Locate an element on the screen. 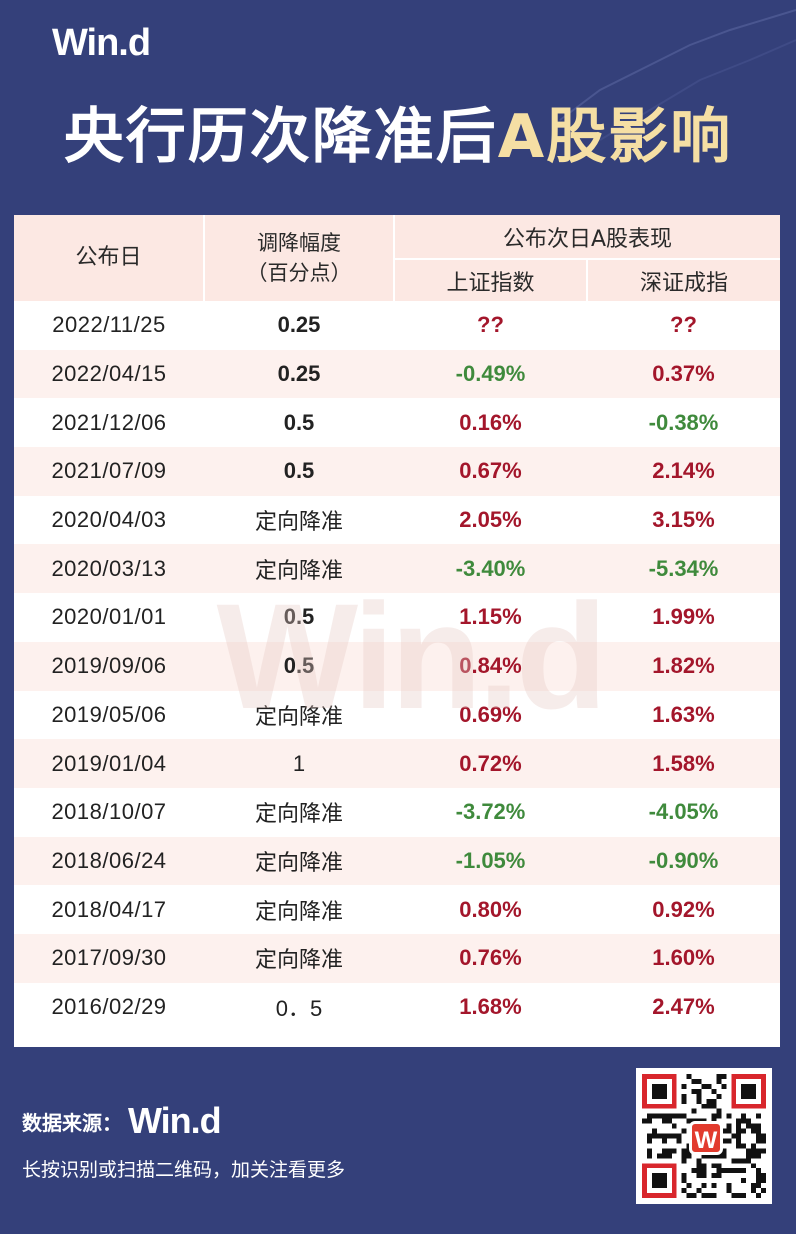  qr-pattern is located at coordinates (704, 1136).